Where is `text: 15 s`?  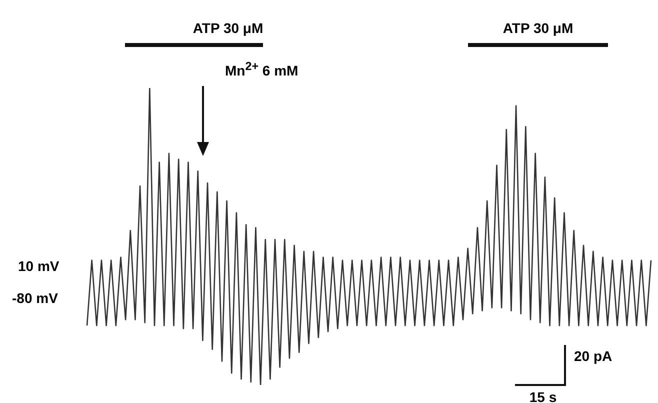 text: 15 s is located at coordinates (543, 396).